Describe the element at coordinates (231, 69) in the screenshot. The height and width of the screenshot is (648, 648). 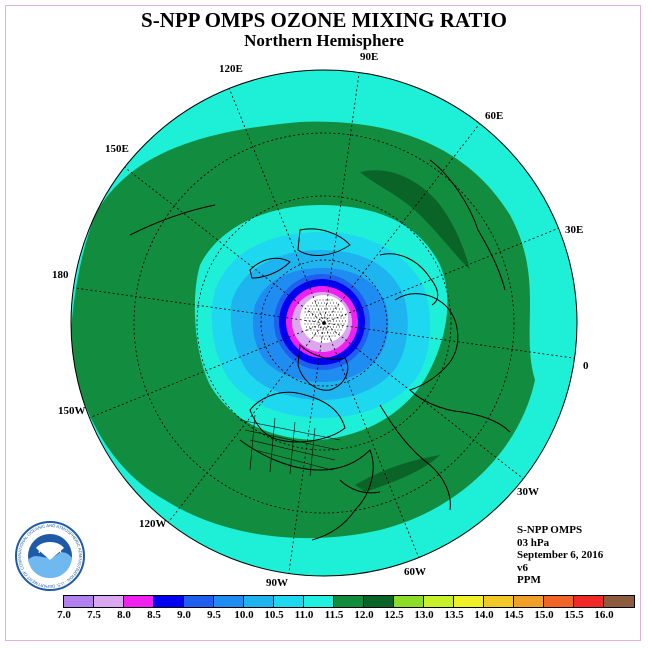
I see `longitude-label-120e: 120E` at that location.